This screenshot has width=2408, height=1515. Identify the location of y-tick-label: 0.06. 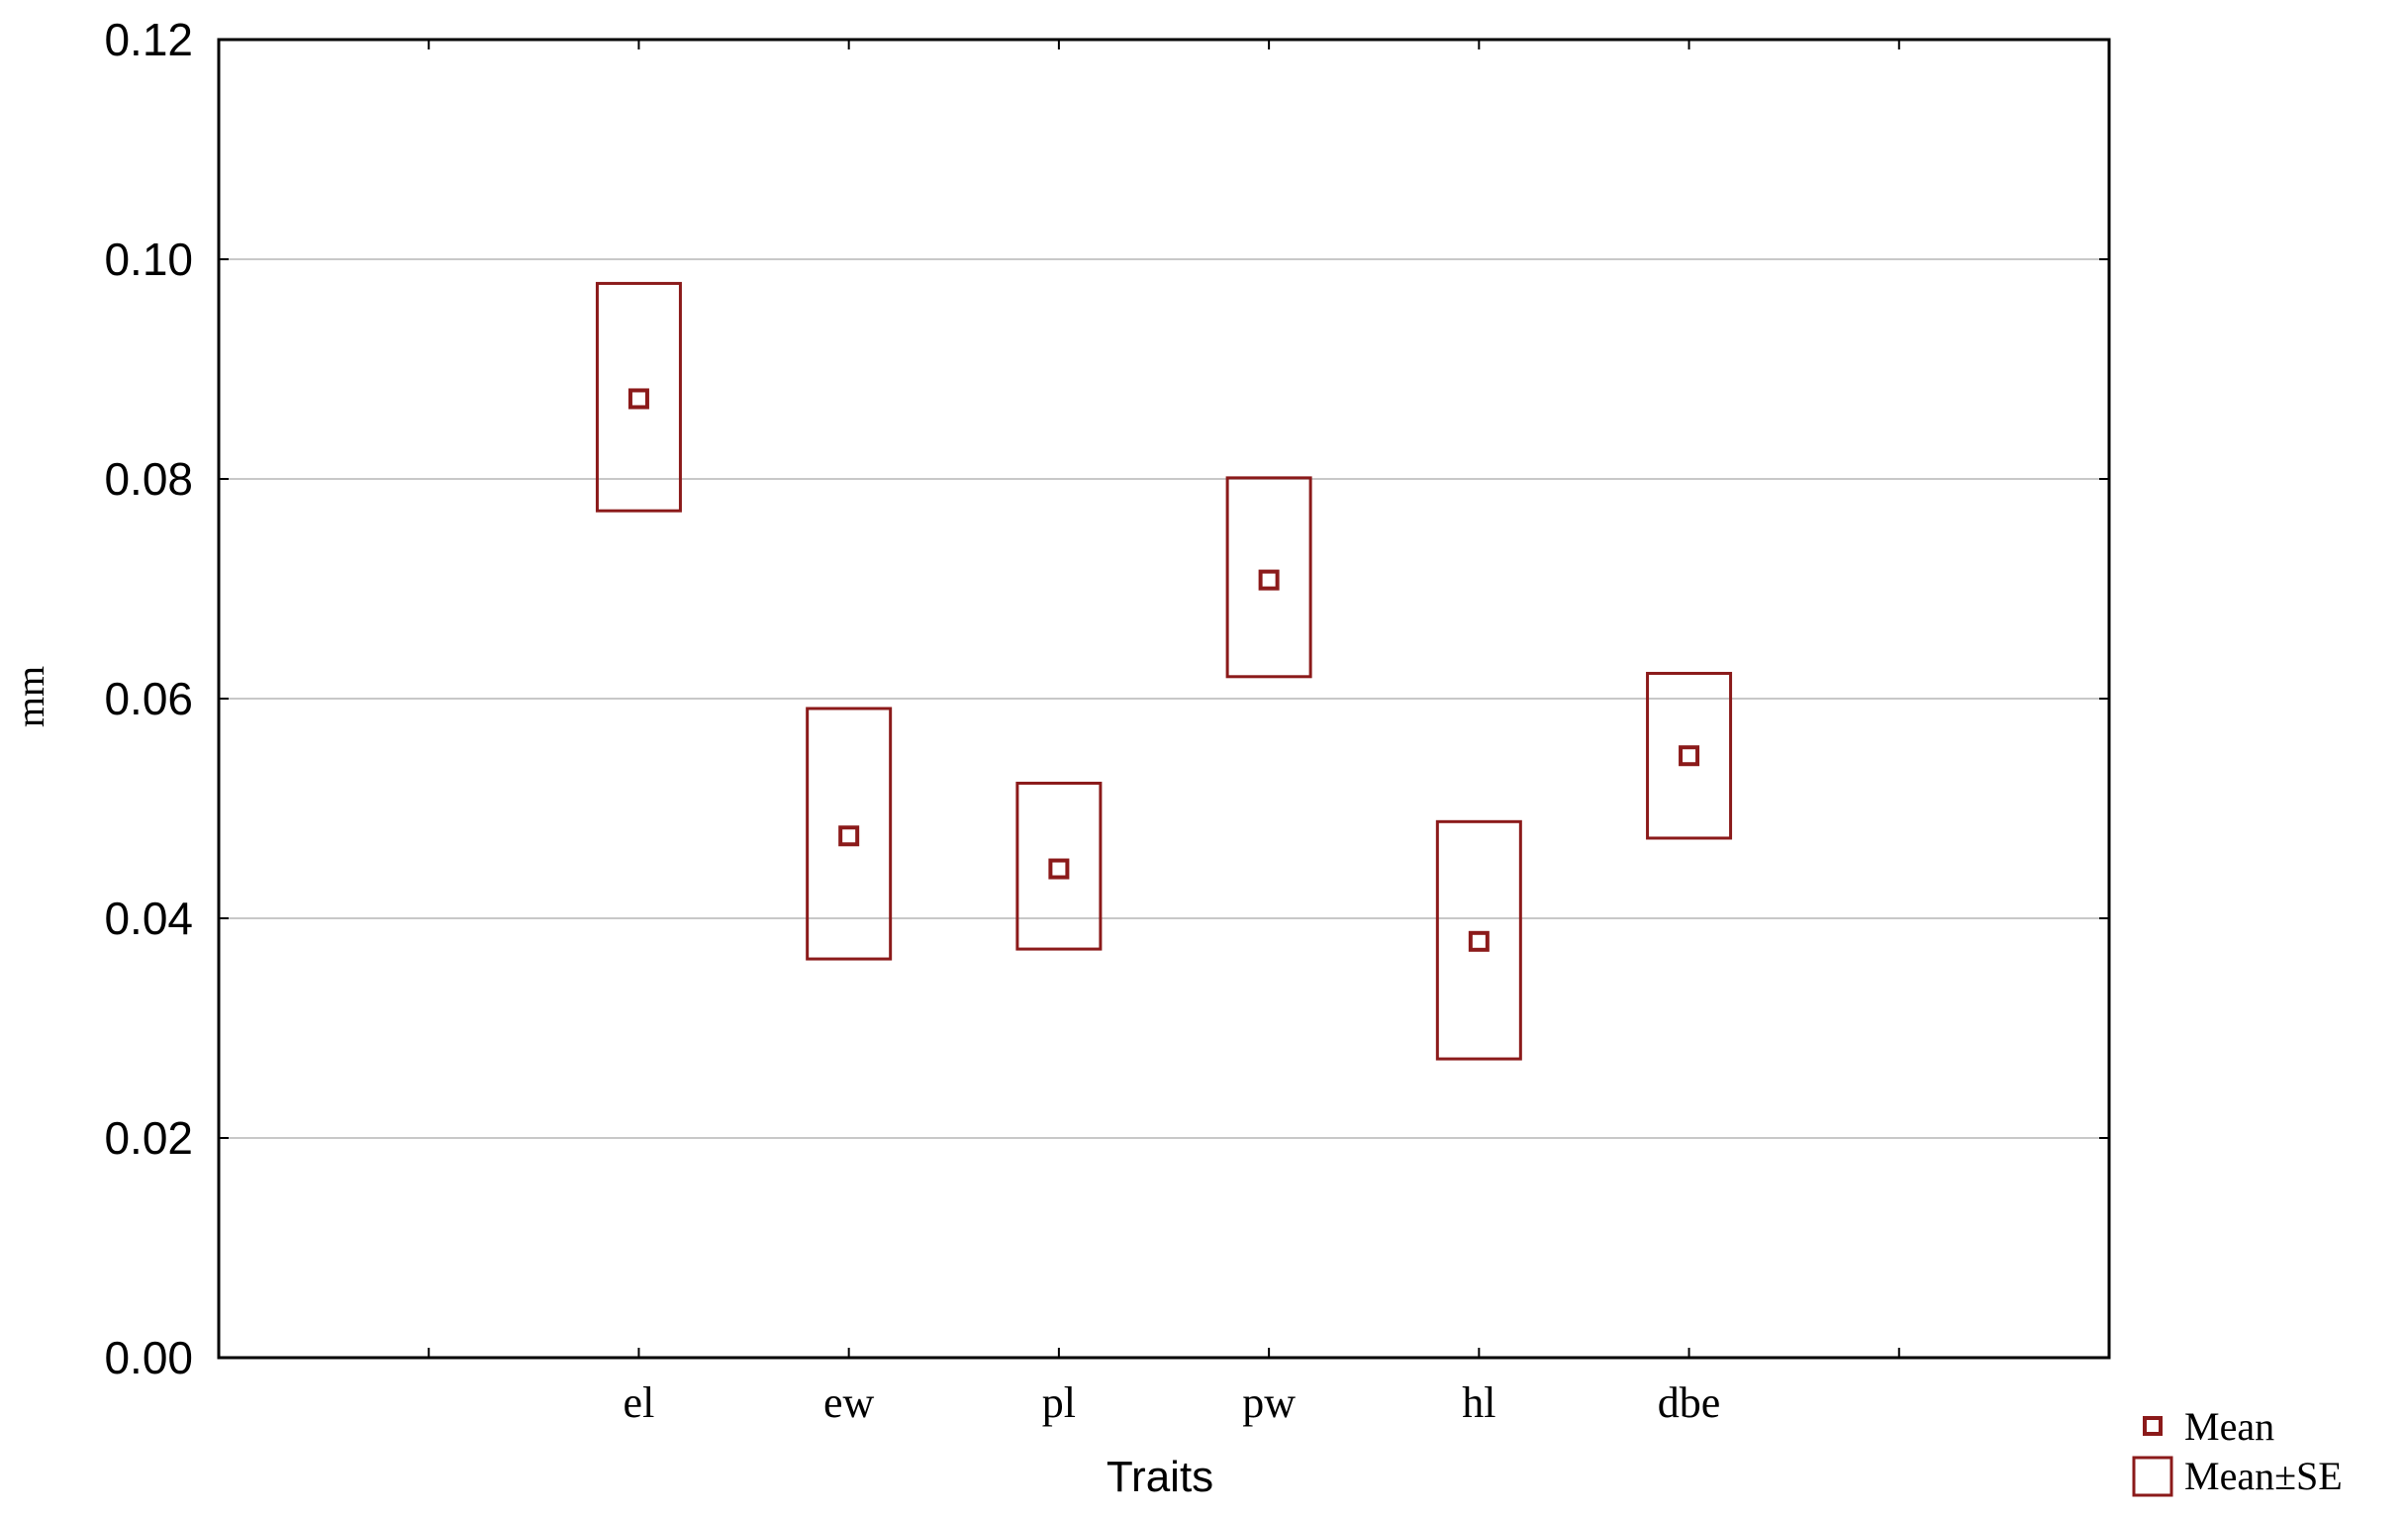
(148, 699).